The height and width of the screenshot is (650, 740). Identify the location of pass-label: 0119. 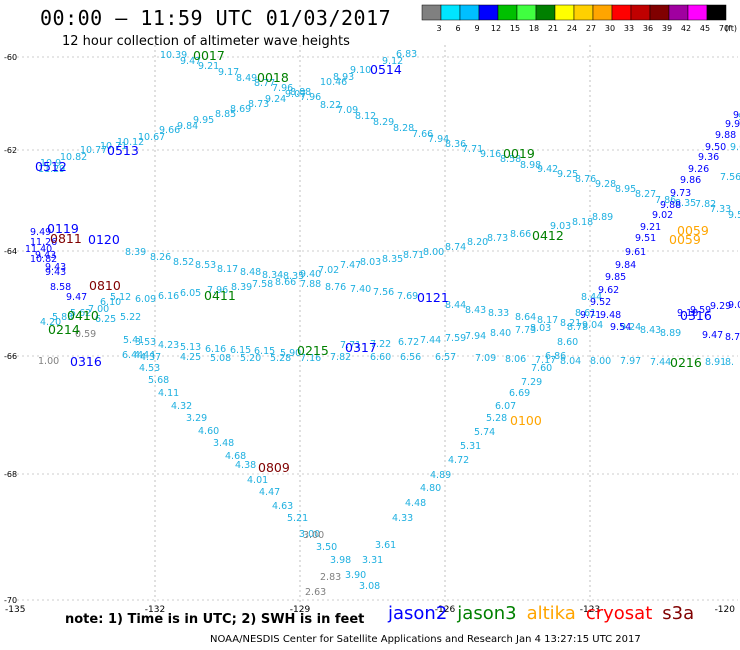
(63, 228).